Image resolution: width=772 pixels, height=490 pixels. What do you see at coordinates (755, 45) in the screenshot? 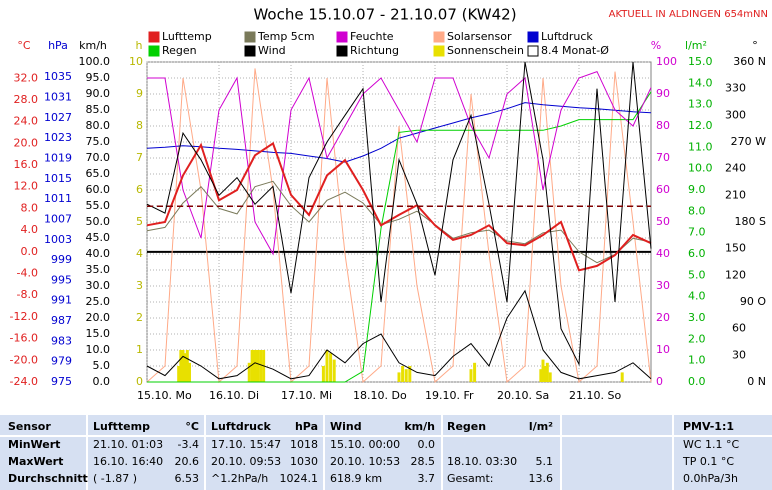
I see `axis-unit: °` at bounding box center [755, 45].